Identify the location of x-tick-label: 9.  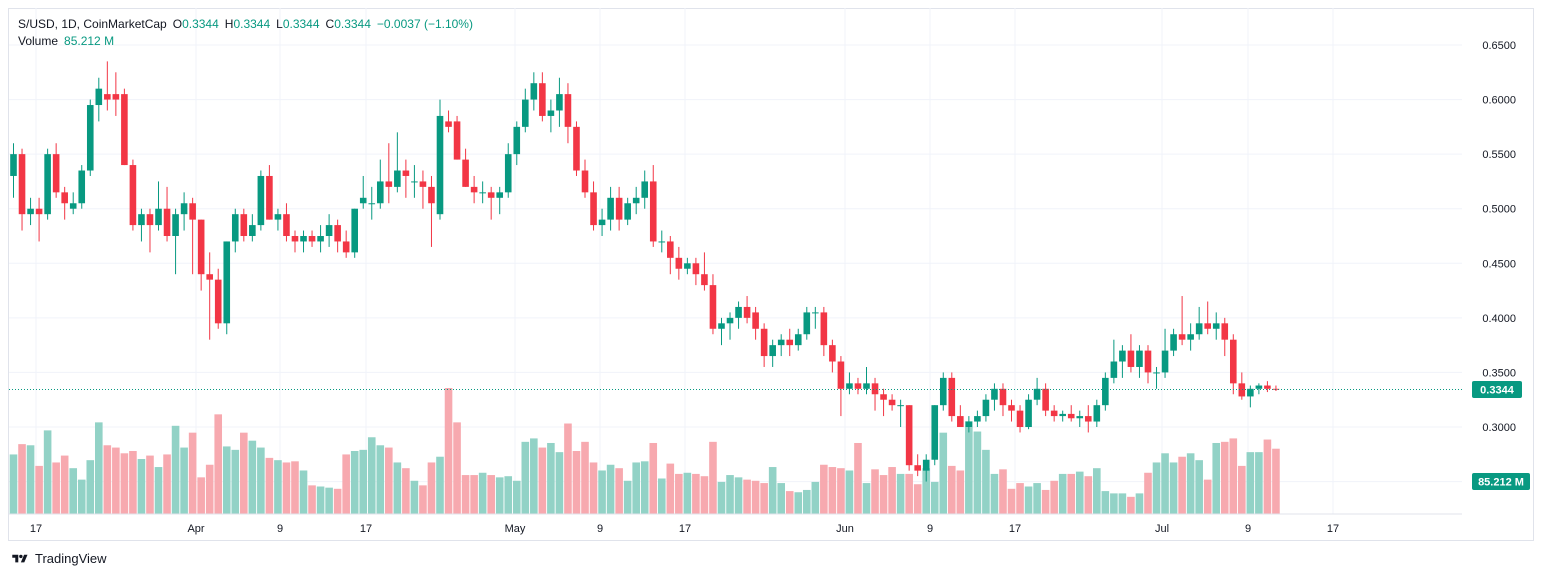
(600, 529).